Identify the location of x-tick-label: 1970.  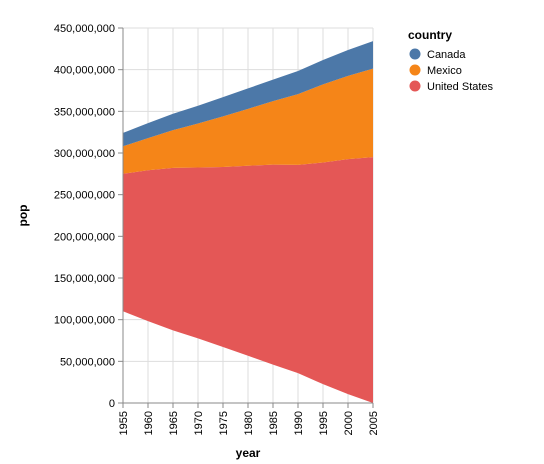
(199, 423).